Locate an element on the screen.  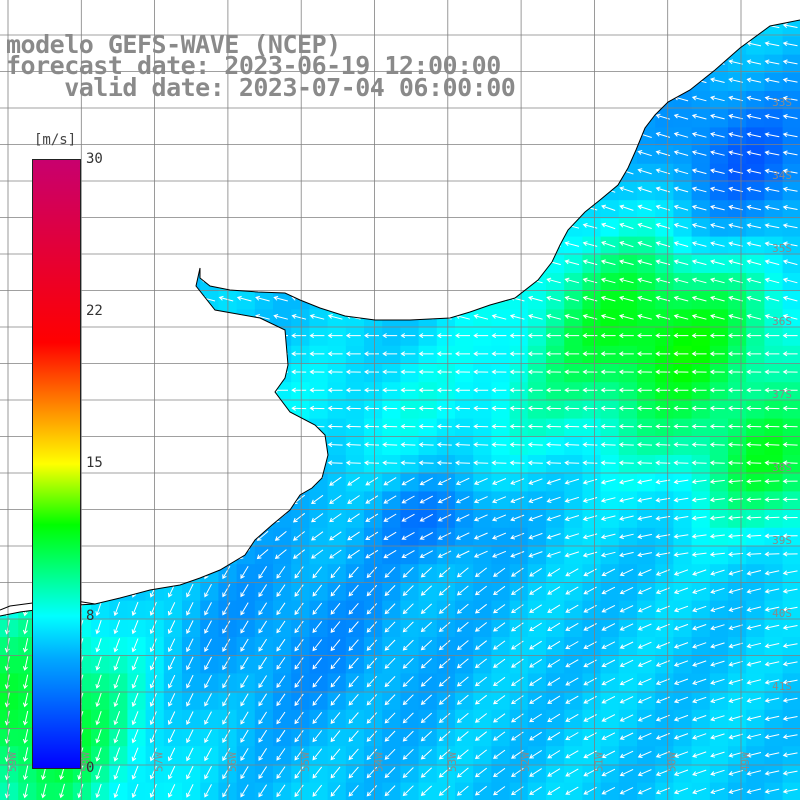
colorbar-tick-30: 30 is located at coordinates (94, 159).